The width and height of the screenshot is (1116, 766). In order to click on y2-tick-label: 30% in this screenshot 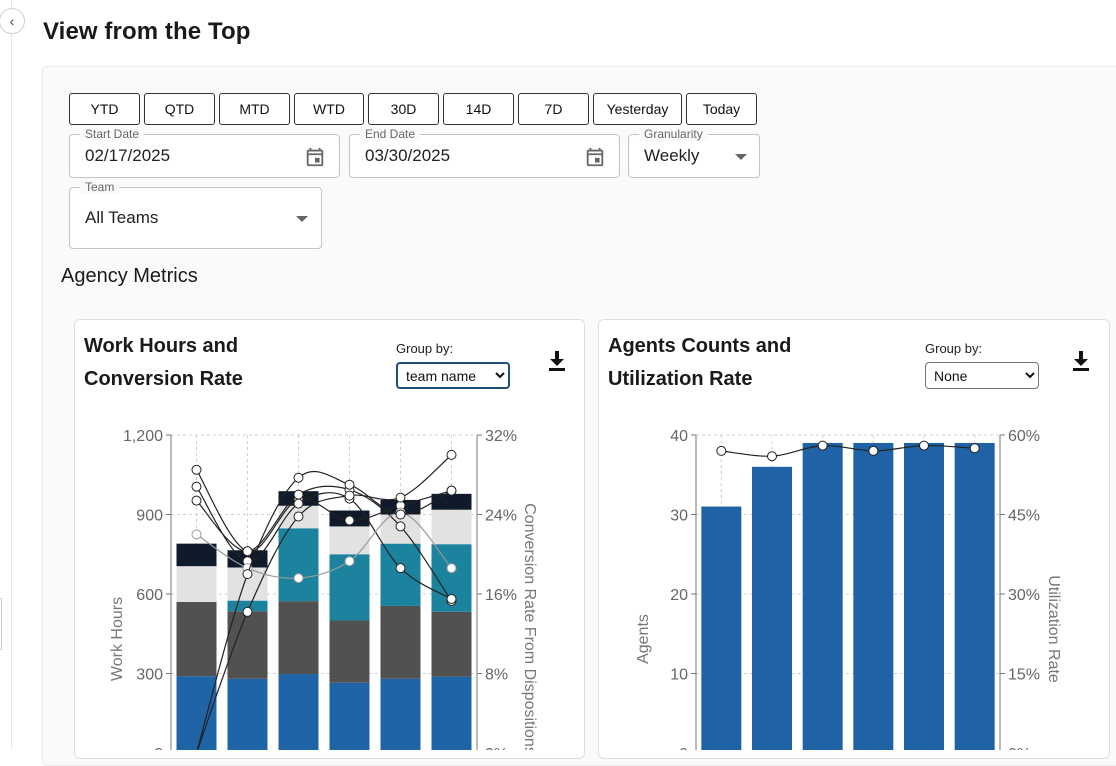, I will do `click(1024, 595)`.